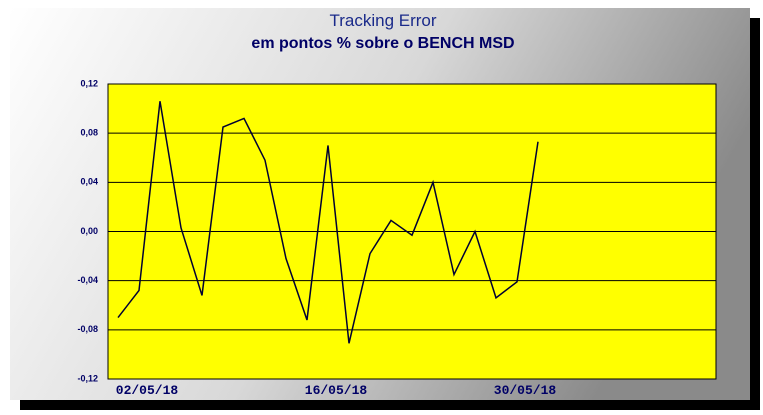  Describe the element at coordinates (147, 390) in the screenshot. I see `x-tick-label: 02/05/18` at that location.